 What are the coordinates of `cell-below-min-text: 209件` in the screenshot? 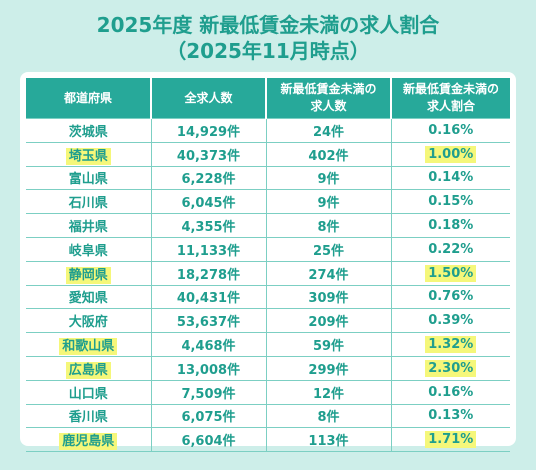 It's located at (328, 323).